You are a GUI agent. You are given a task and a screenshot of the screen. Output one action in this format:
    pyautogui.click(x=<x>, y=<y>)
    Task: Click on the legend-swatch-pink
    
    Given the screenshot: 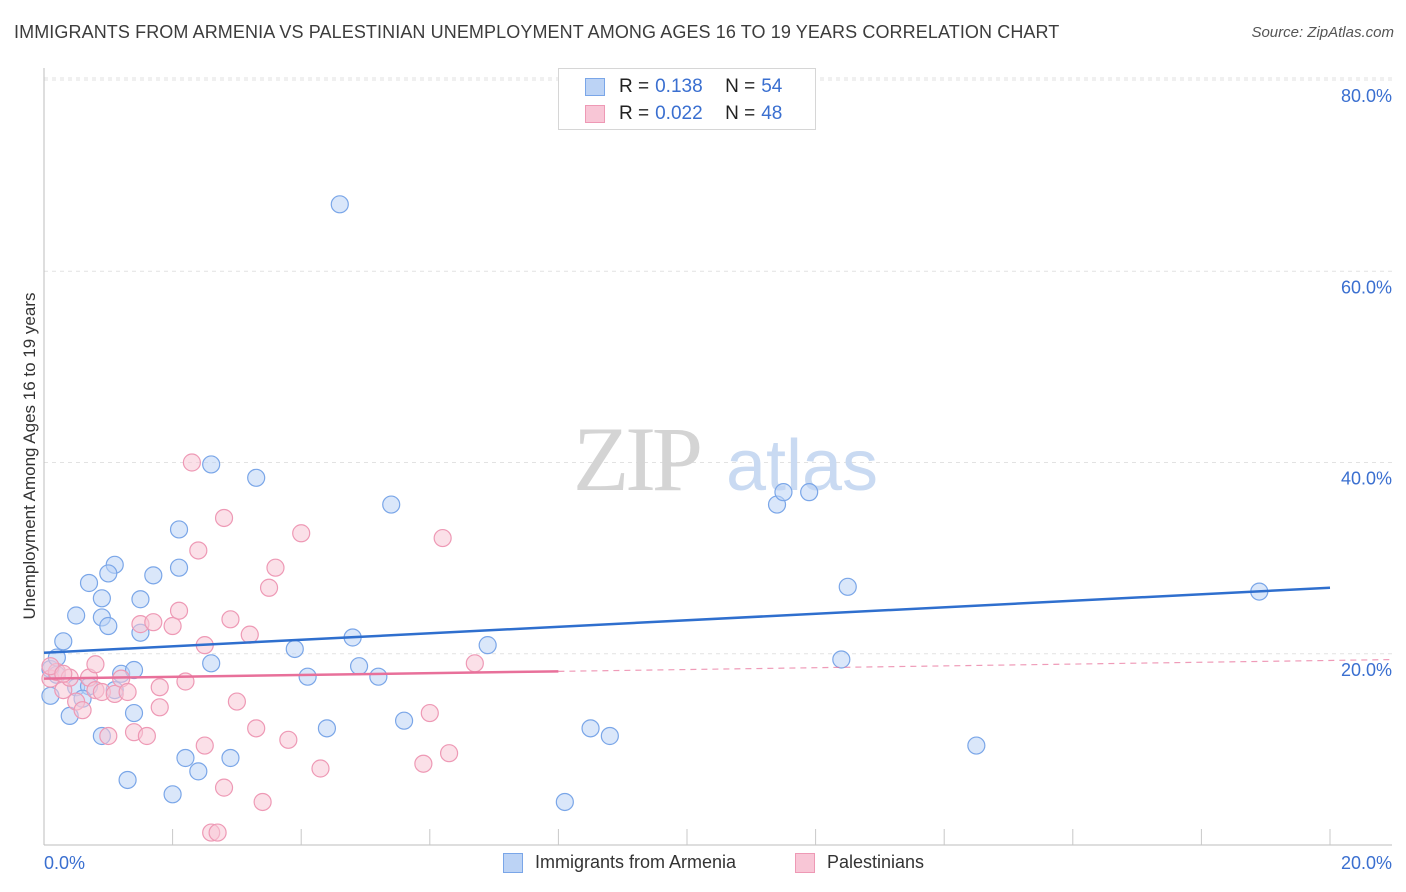 What is the action you would take?
    pyautogui.click(x=595, y=114)
    